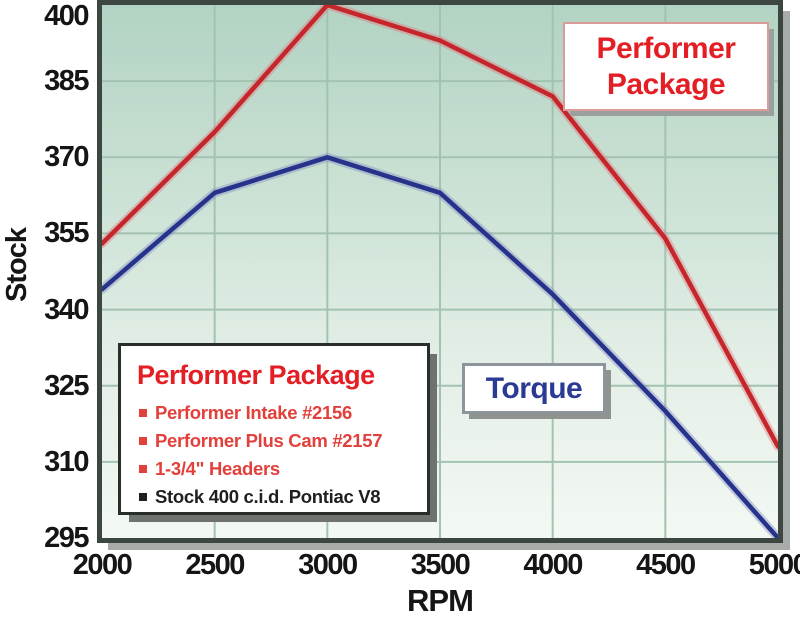 The height and width of the screenshot is (620, 800). I want to click on info-box-item: 1-3/4" Headers, so click(277, 469).